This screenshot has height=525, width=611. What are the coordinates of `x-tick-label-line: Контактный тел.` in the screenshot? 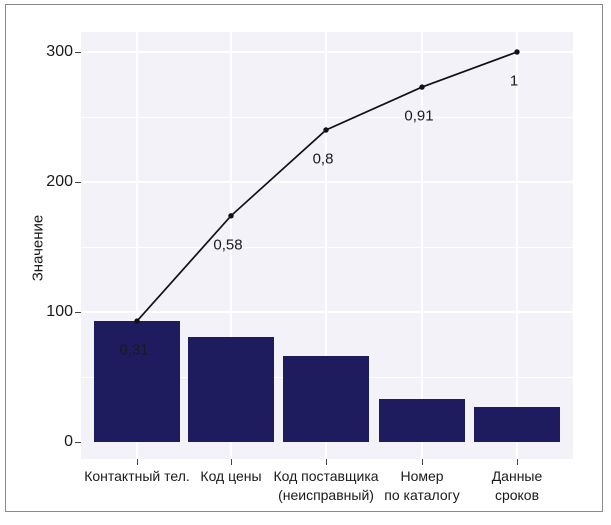 It's located at (137, 476).